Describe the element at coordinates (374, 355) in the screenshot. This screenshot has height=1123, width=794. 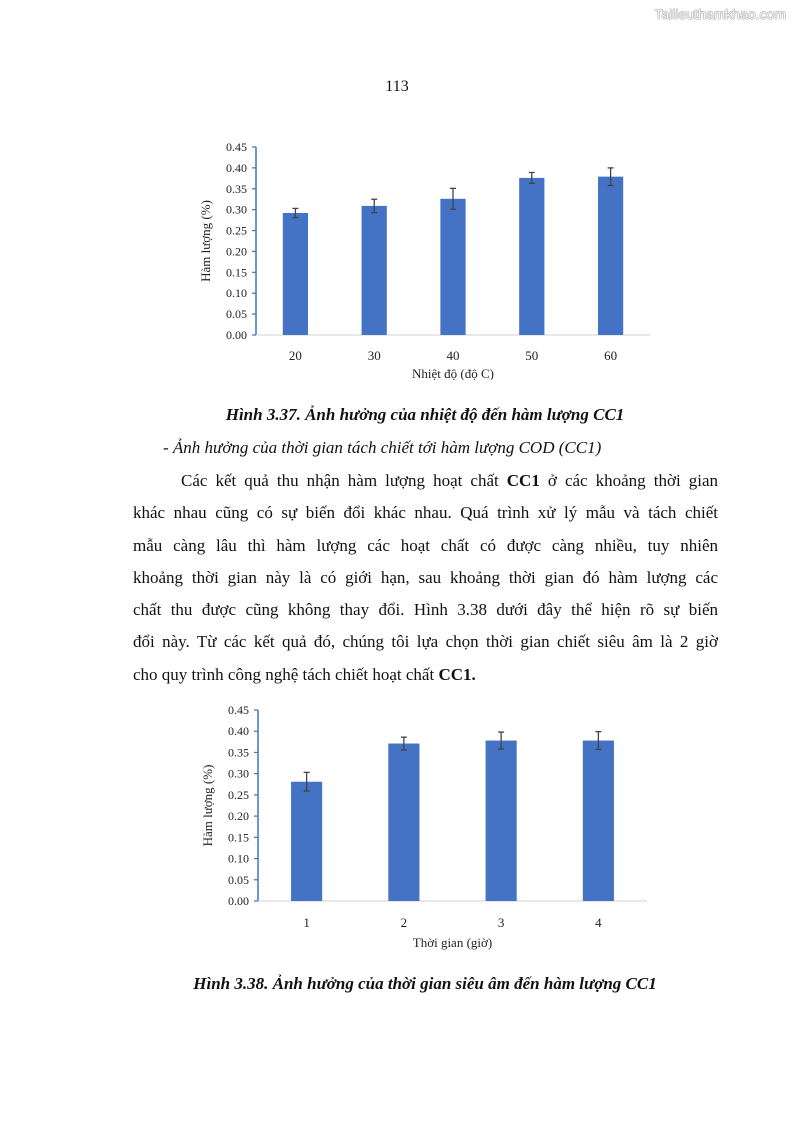
I see `x-tick-label: 30` at that location.